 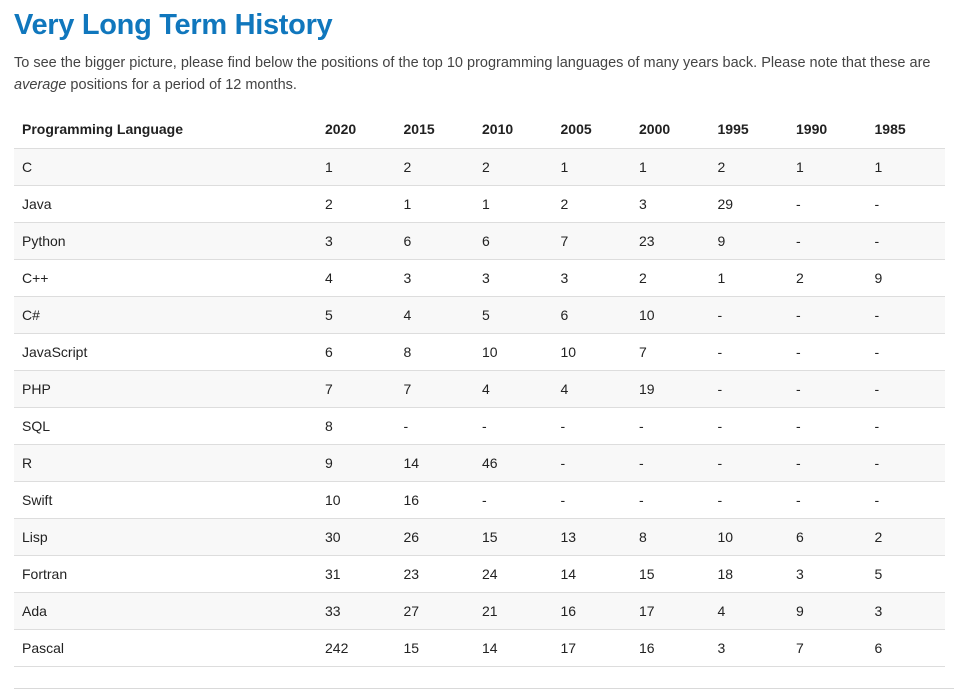 What do you see at coordinates (356, 611) in the screenshot?
I see `position-cell: 33` at bounding box center [356, 611].